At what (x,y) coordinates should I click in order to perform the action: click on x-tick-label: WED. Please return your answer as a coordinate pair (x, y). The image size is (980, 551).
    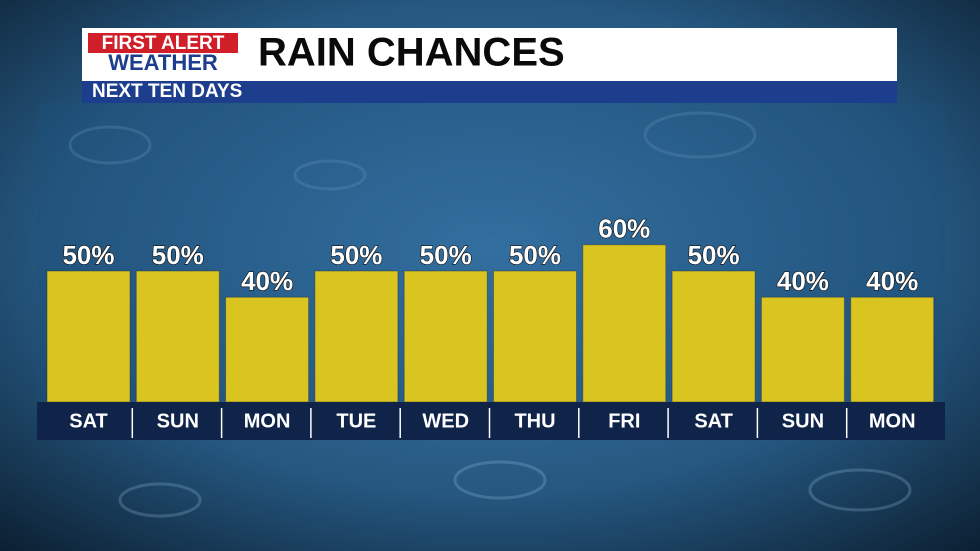
    Looking at the image, I should click on (445, 421).